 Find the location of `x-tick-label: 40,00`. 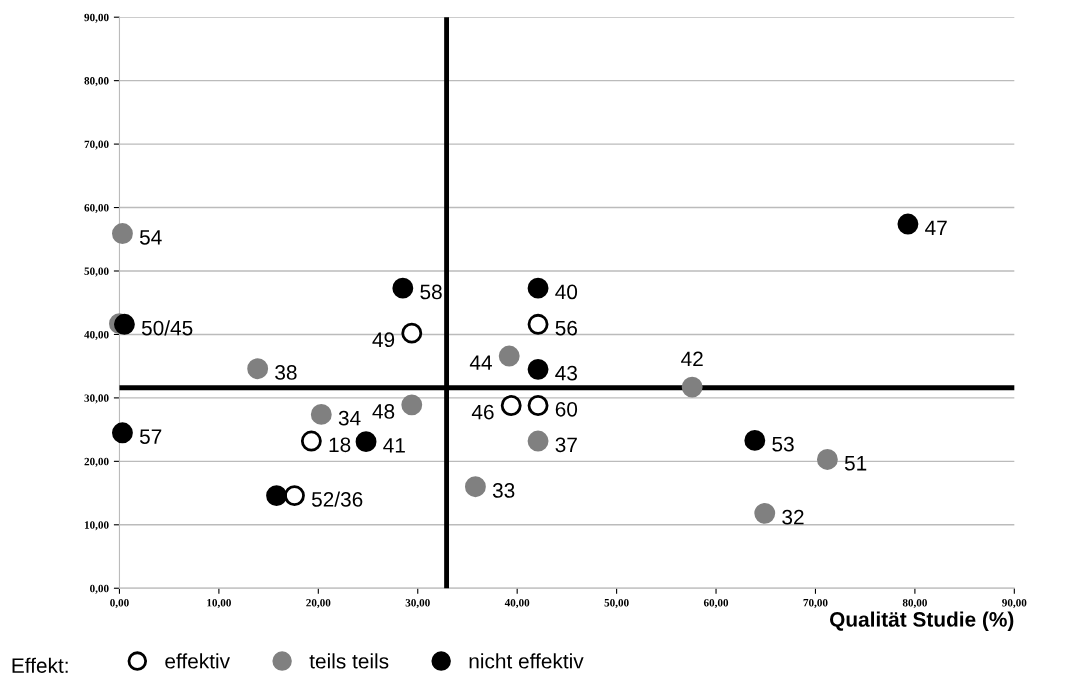

x-tick-label: 40,00 is located at coordinates (517, 603).